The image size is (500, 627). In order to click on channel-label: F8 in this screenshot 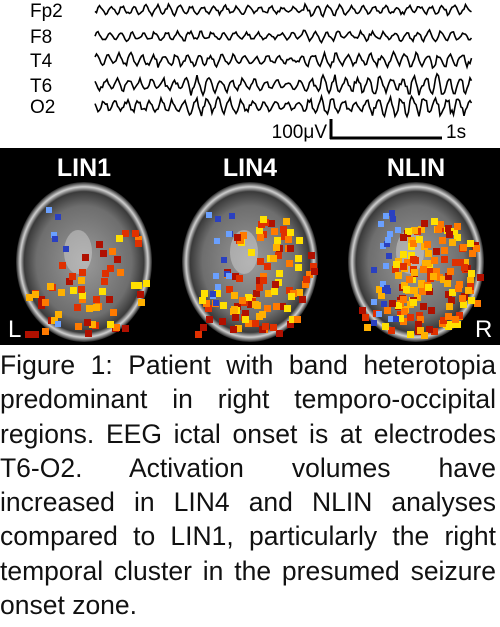, I will do `click(41, 37)`.